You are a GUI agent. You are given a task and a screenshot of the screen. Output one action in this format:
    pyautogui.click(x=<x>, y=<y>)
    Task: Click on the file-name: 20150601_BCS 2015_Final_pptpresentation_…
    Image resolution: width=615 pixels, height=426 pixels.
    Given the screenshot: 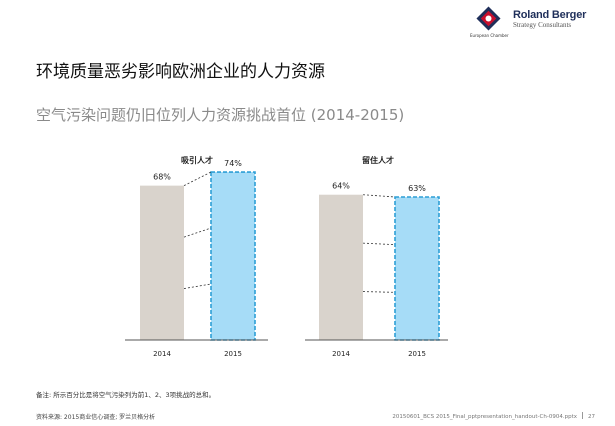 What is the action you would take?
    pyautogui.click(x=484, y=417)
    